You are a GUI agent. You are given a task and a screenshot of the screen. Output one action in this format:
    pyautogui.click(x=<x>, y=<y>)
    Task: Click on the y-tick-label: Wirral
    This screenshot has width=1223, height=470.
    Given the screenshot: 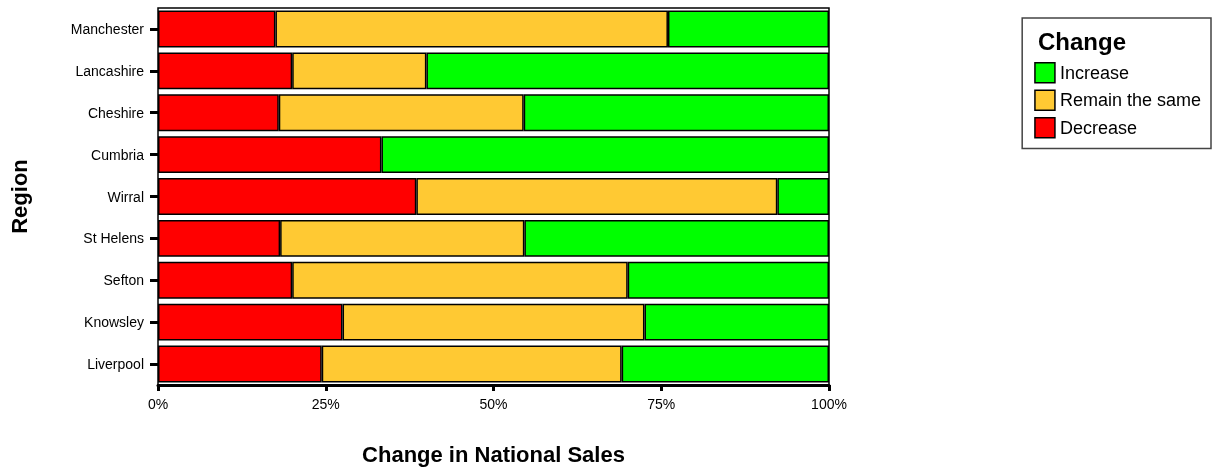 What is the action you would take?
    pyautogui.click(x=125, y=196)
    